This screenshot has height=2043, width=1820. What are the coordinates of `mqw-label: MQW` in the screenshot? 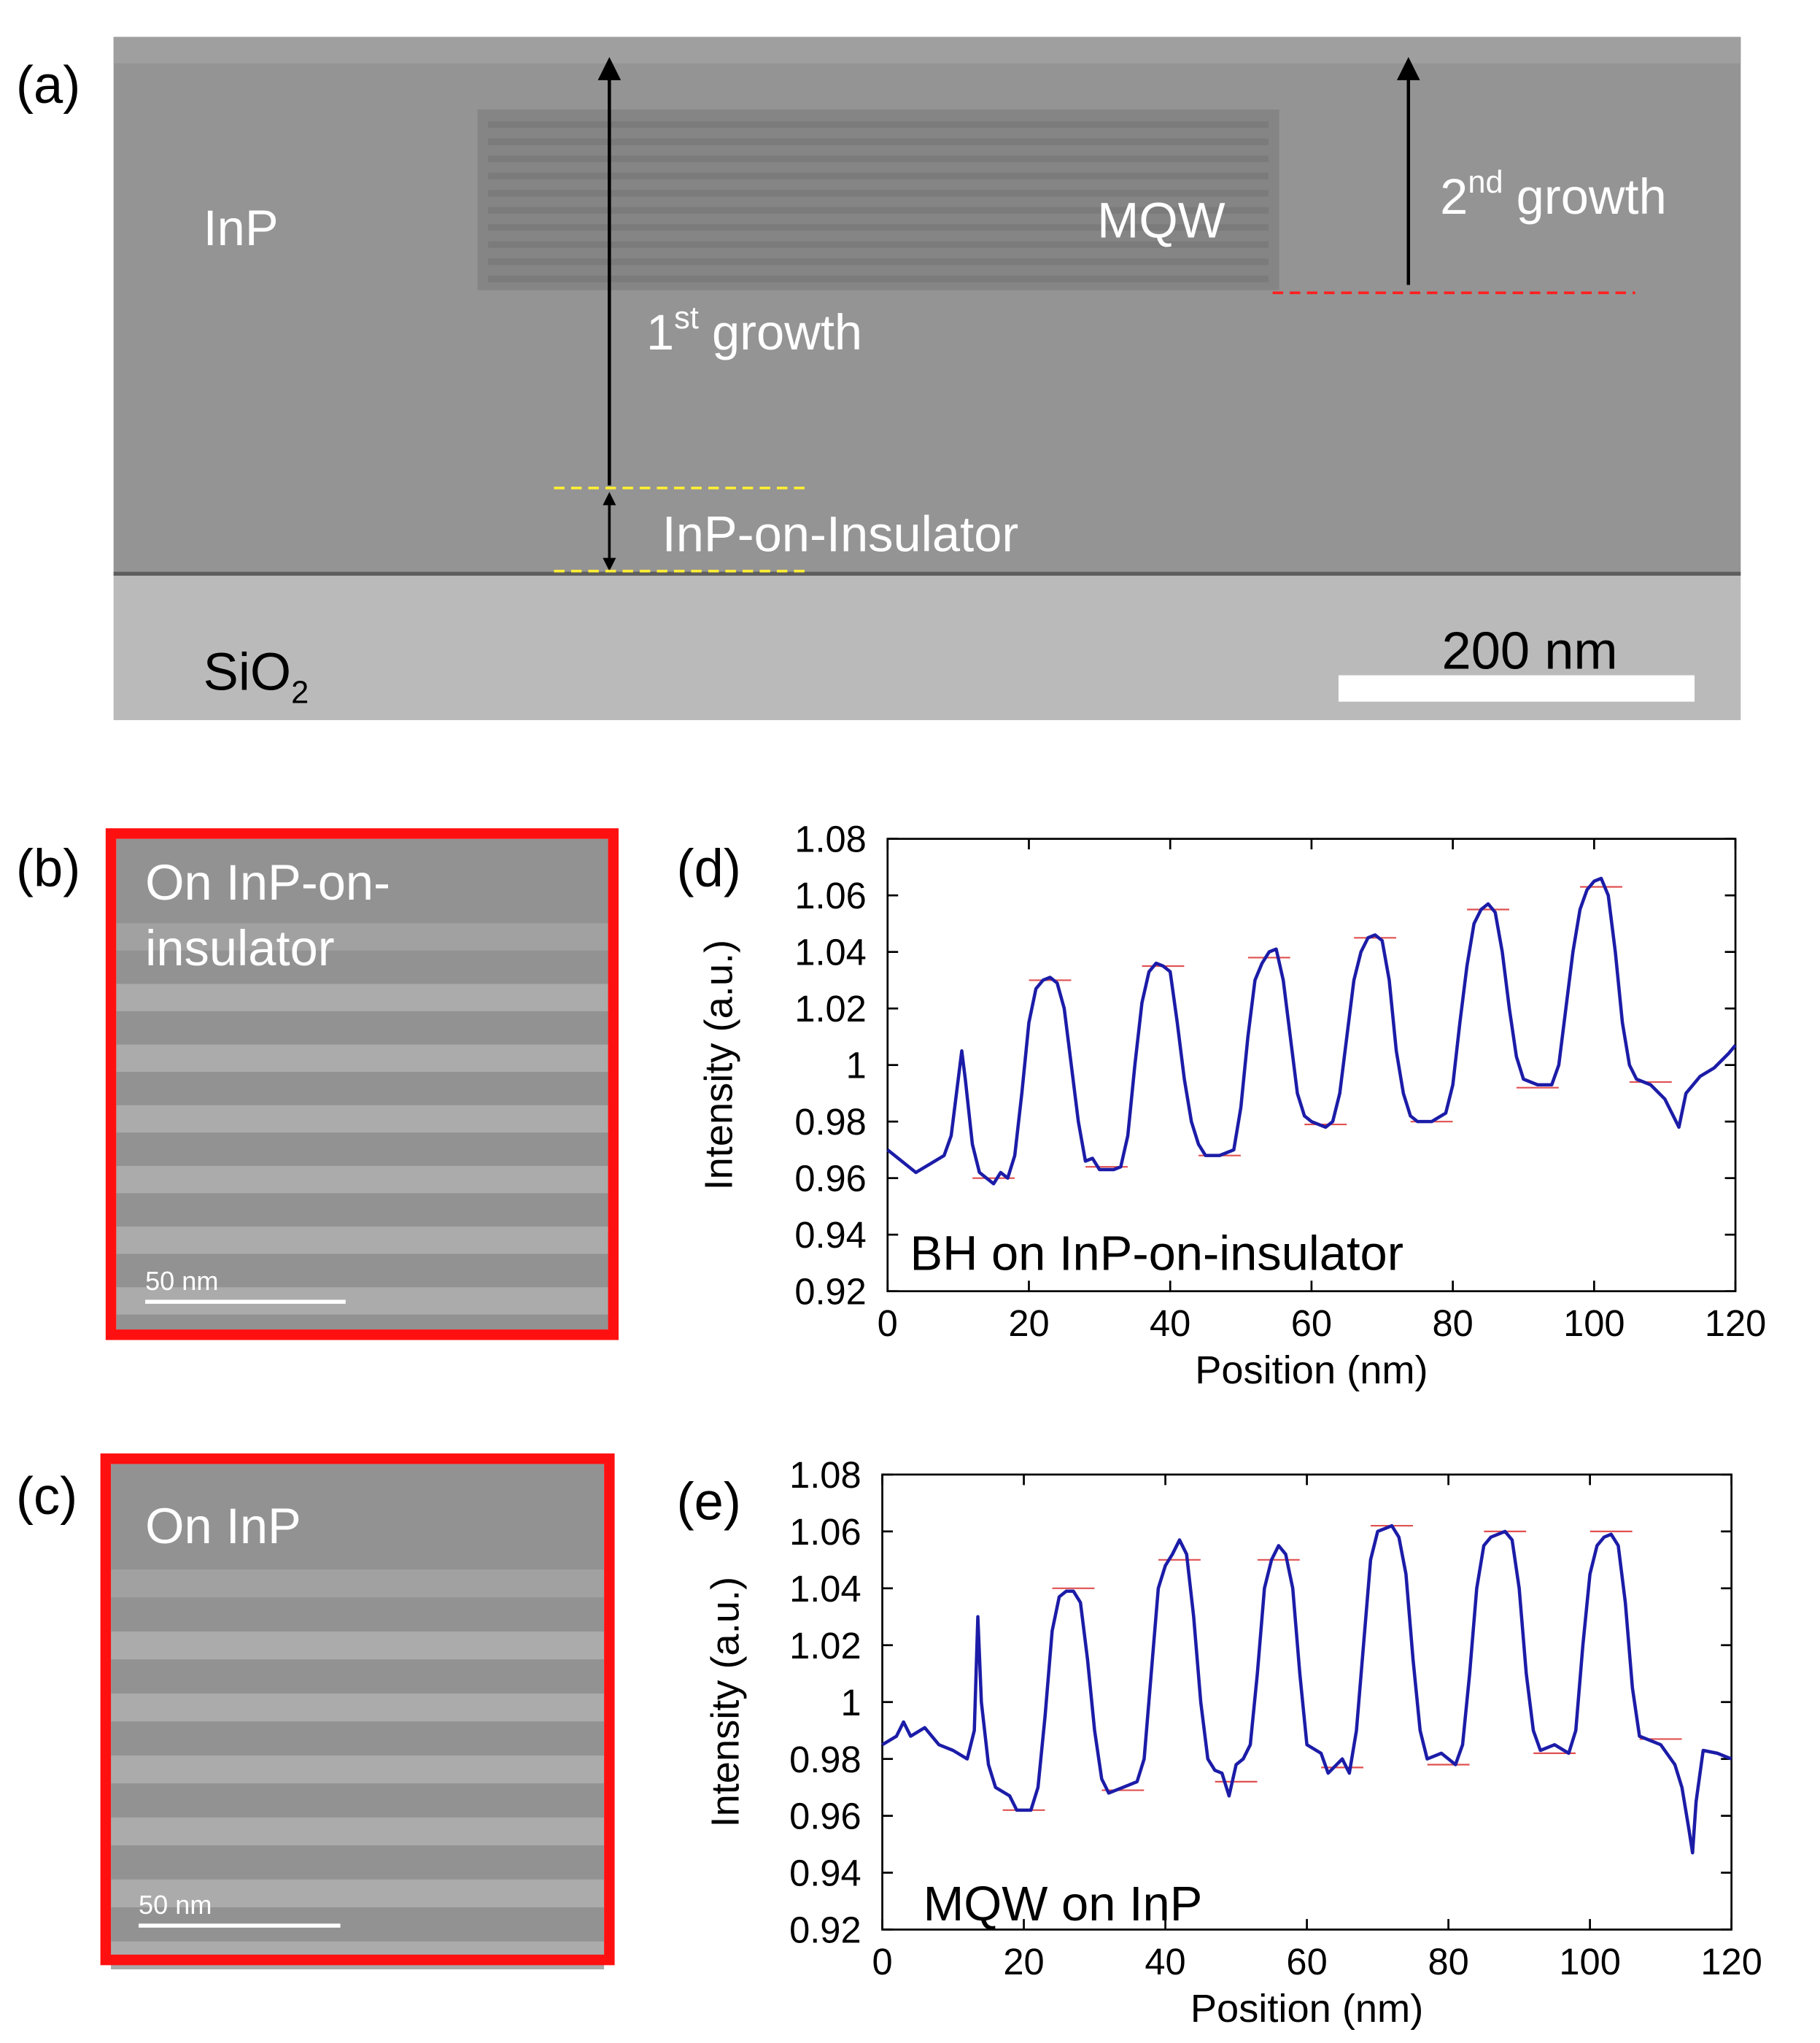 It's located at (1161, 220).